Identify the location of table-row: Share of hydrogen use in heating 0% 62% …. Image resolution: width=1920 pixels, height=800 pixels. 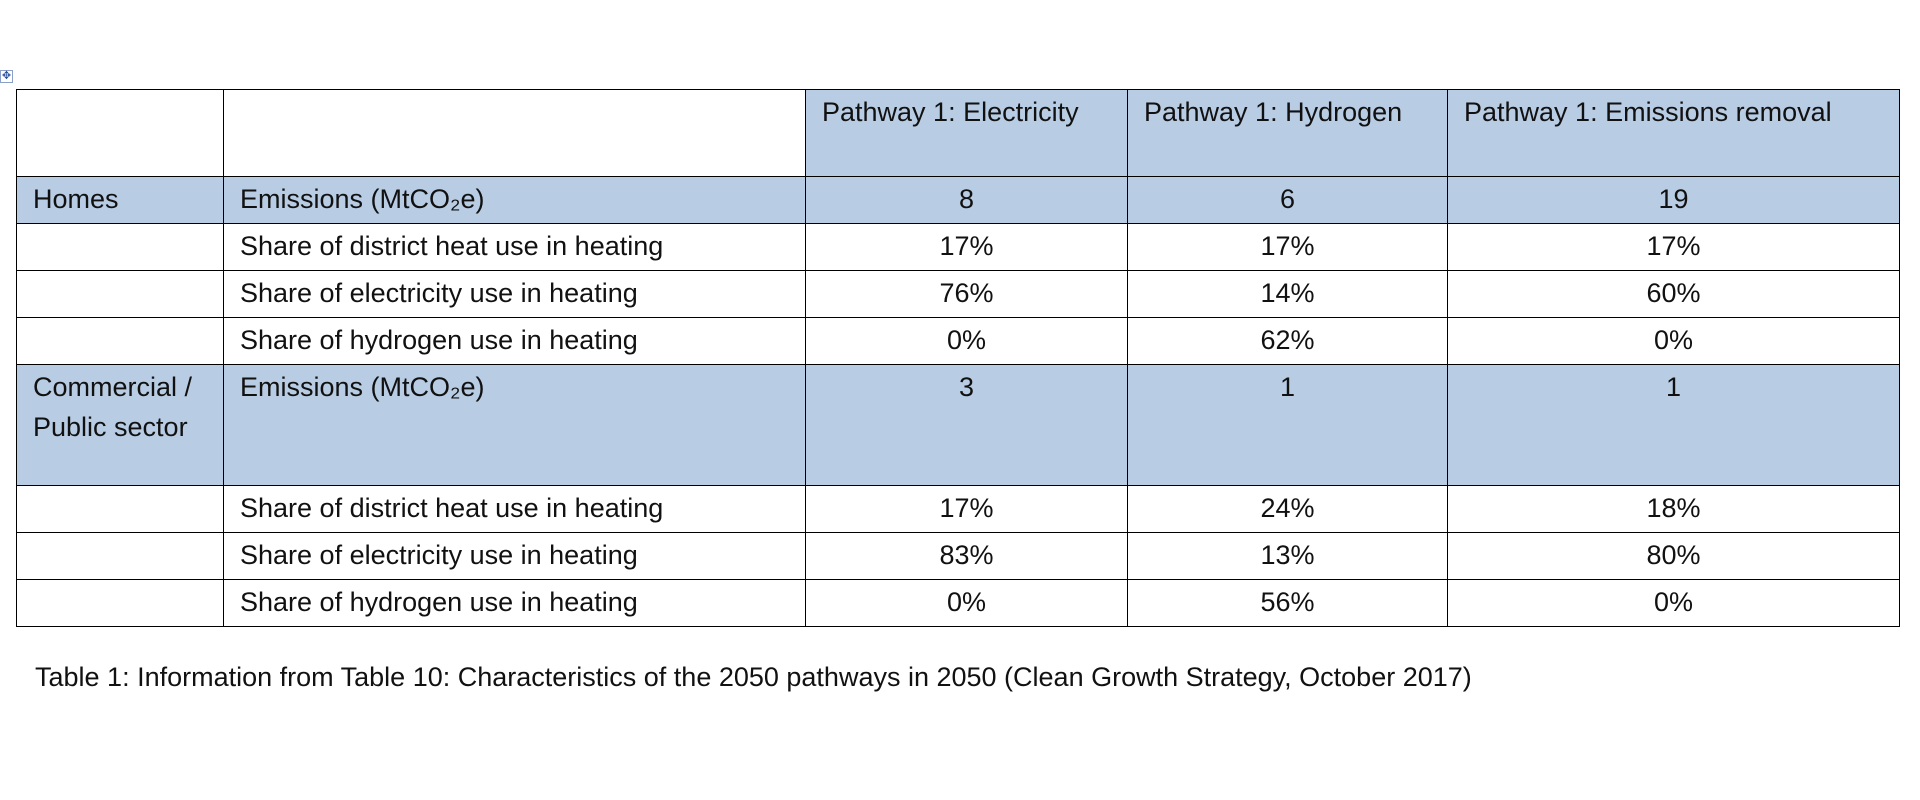
(958, 341).